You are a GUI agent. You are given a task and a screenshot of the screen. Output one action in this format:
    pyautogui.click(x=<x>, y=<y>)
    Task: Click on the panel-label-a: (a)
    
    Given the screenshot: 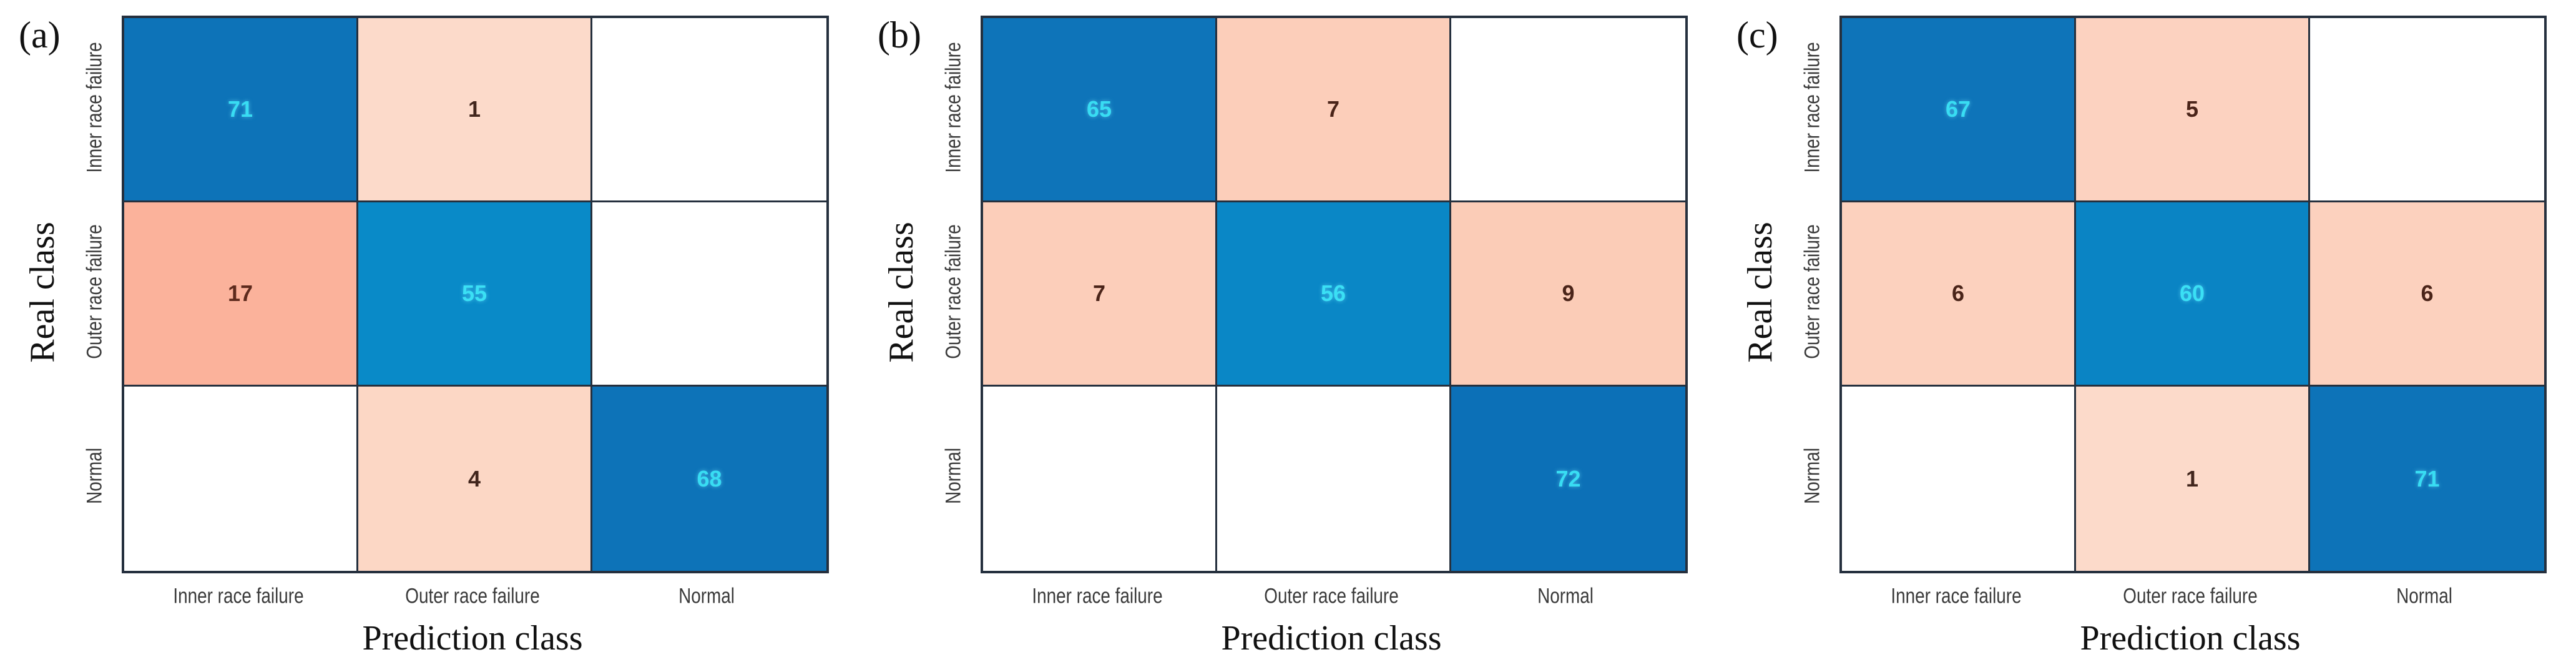 What is the action you would take?
    pyautogui.click(x=40, y=35)
    